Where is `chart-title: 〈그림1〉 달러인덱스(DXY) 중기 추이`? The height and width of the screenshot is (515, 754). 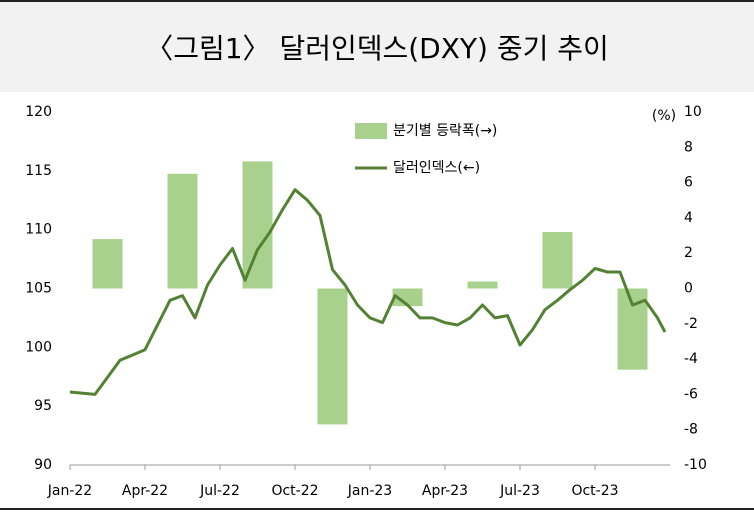 chart-title: 〈그림1〉 달러인덱스(DXY) 중기 추이 is located at coordinates (377, 48).